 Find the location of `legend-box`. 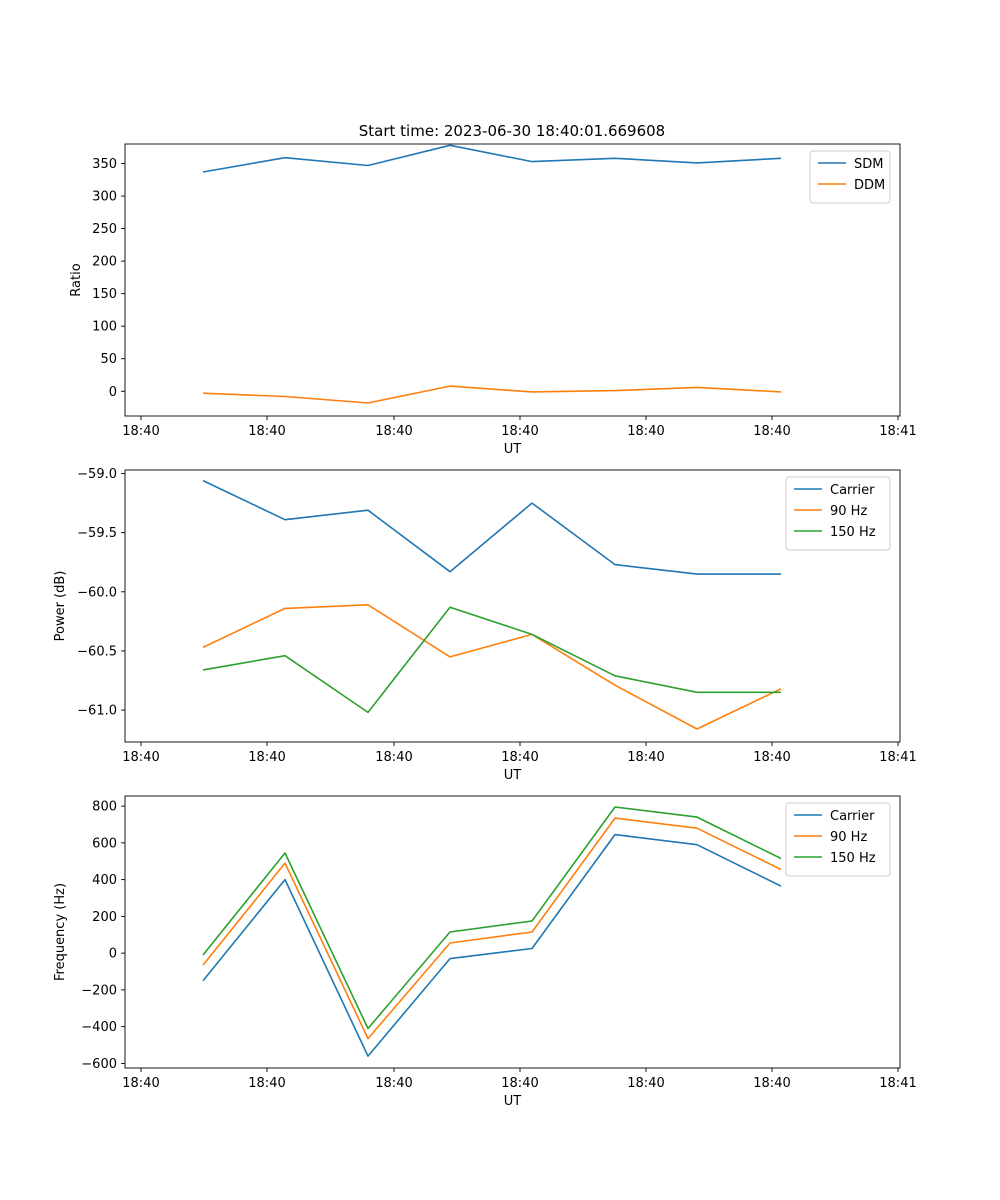

legend-box is located at coordinates (850, 177).